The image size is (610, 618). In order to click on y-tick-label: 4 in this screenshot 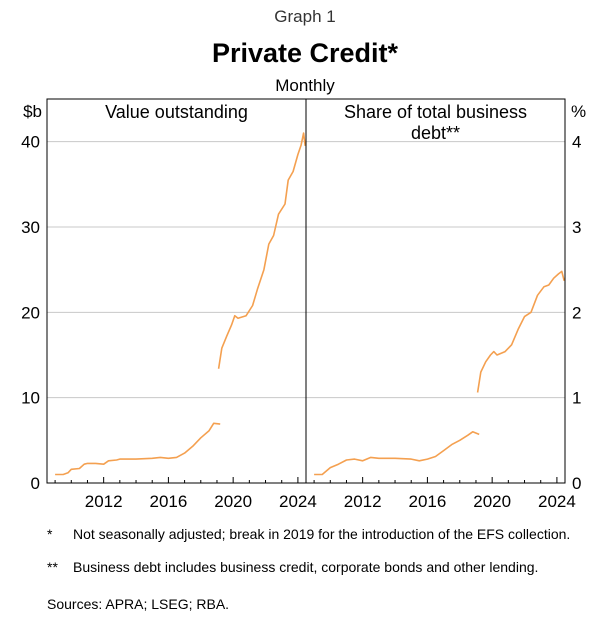, I will do `click(576, 142)`.